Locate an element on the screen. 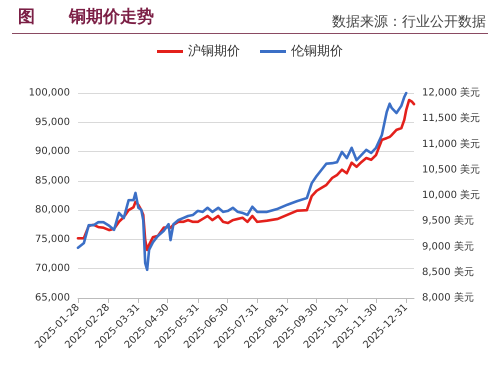 The width and height of the screenshot is (500, 378). y-tick-label: 75,000 is located at coordinates (52, 239).